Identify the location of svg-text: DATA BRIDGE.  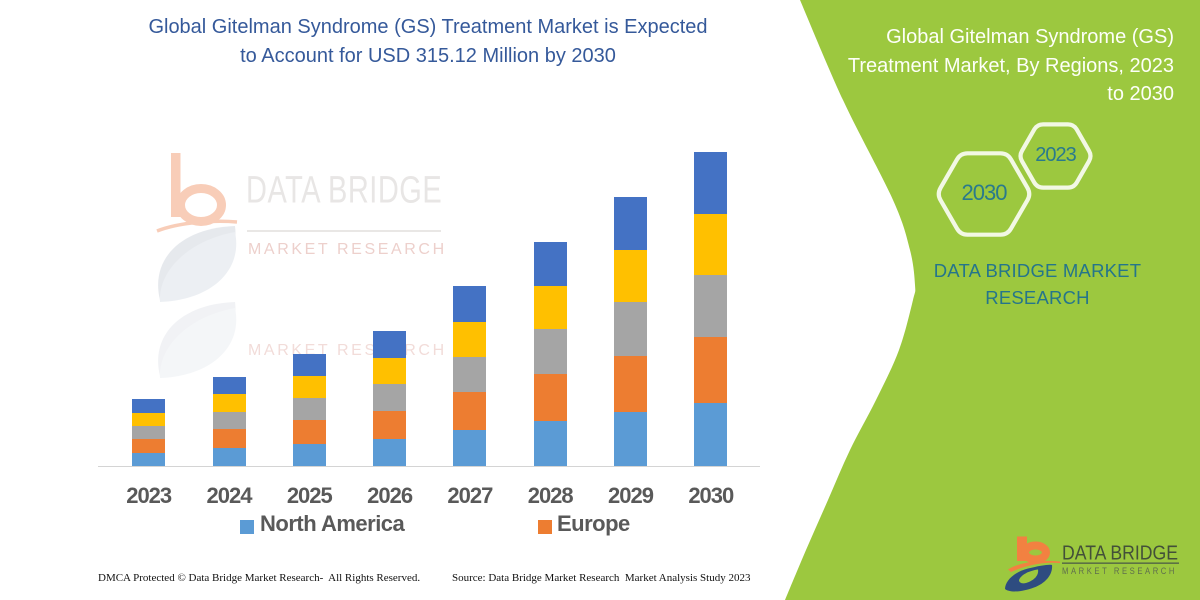
(1120, 554).